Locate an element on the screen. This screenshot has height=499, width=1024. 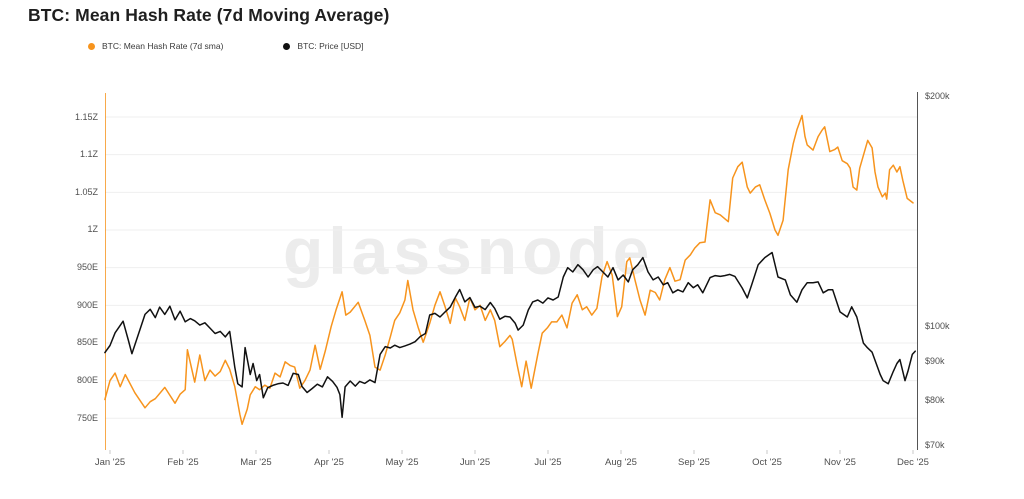
y-axis-right-tick: $200k is located at coordinates (937, 96).